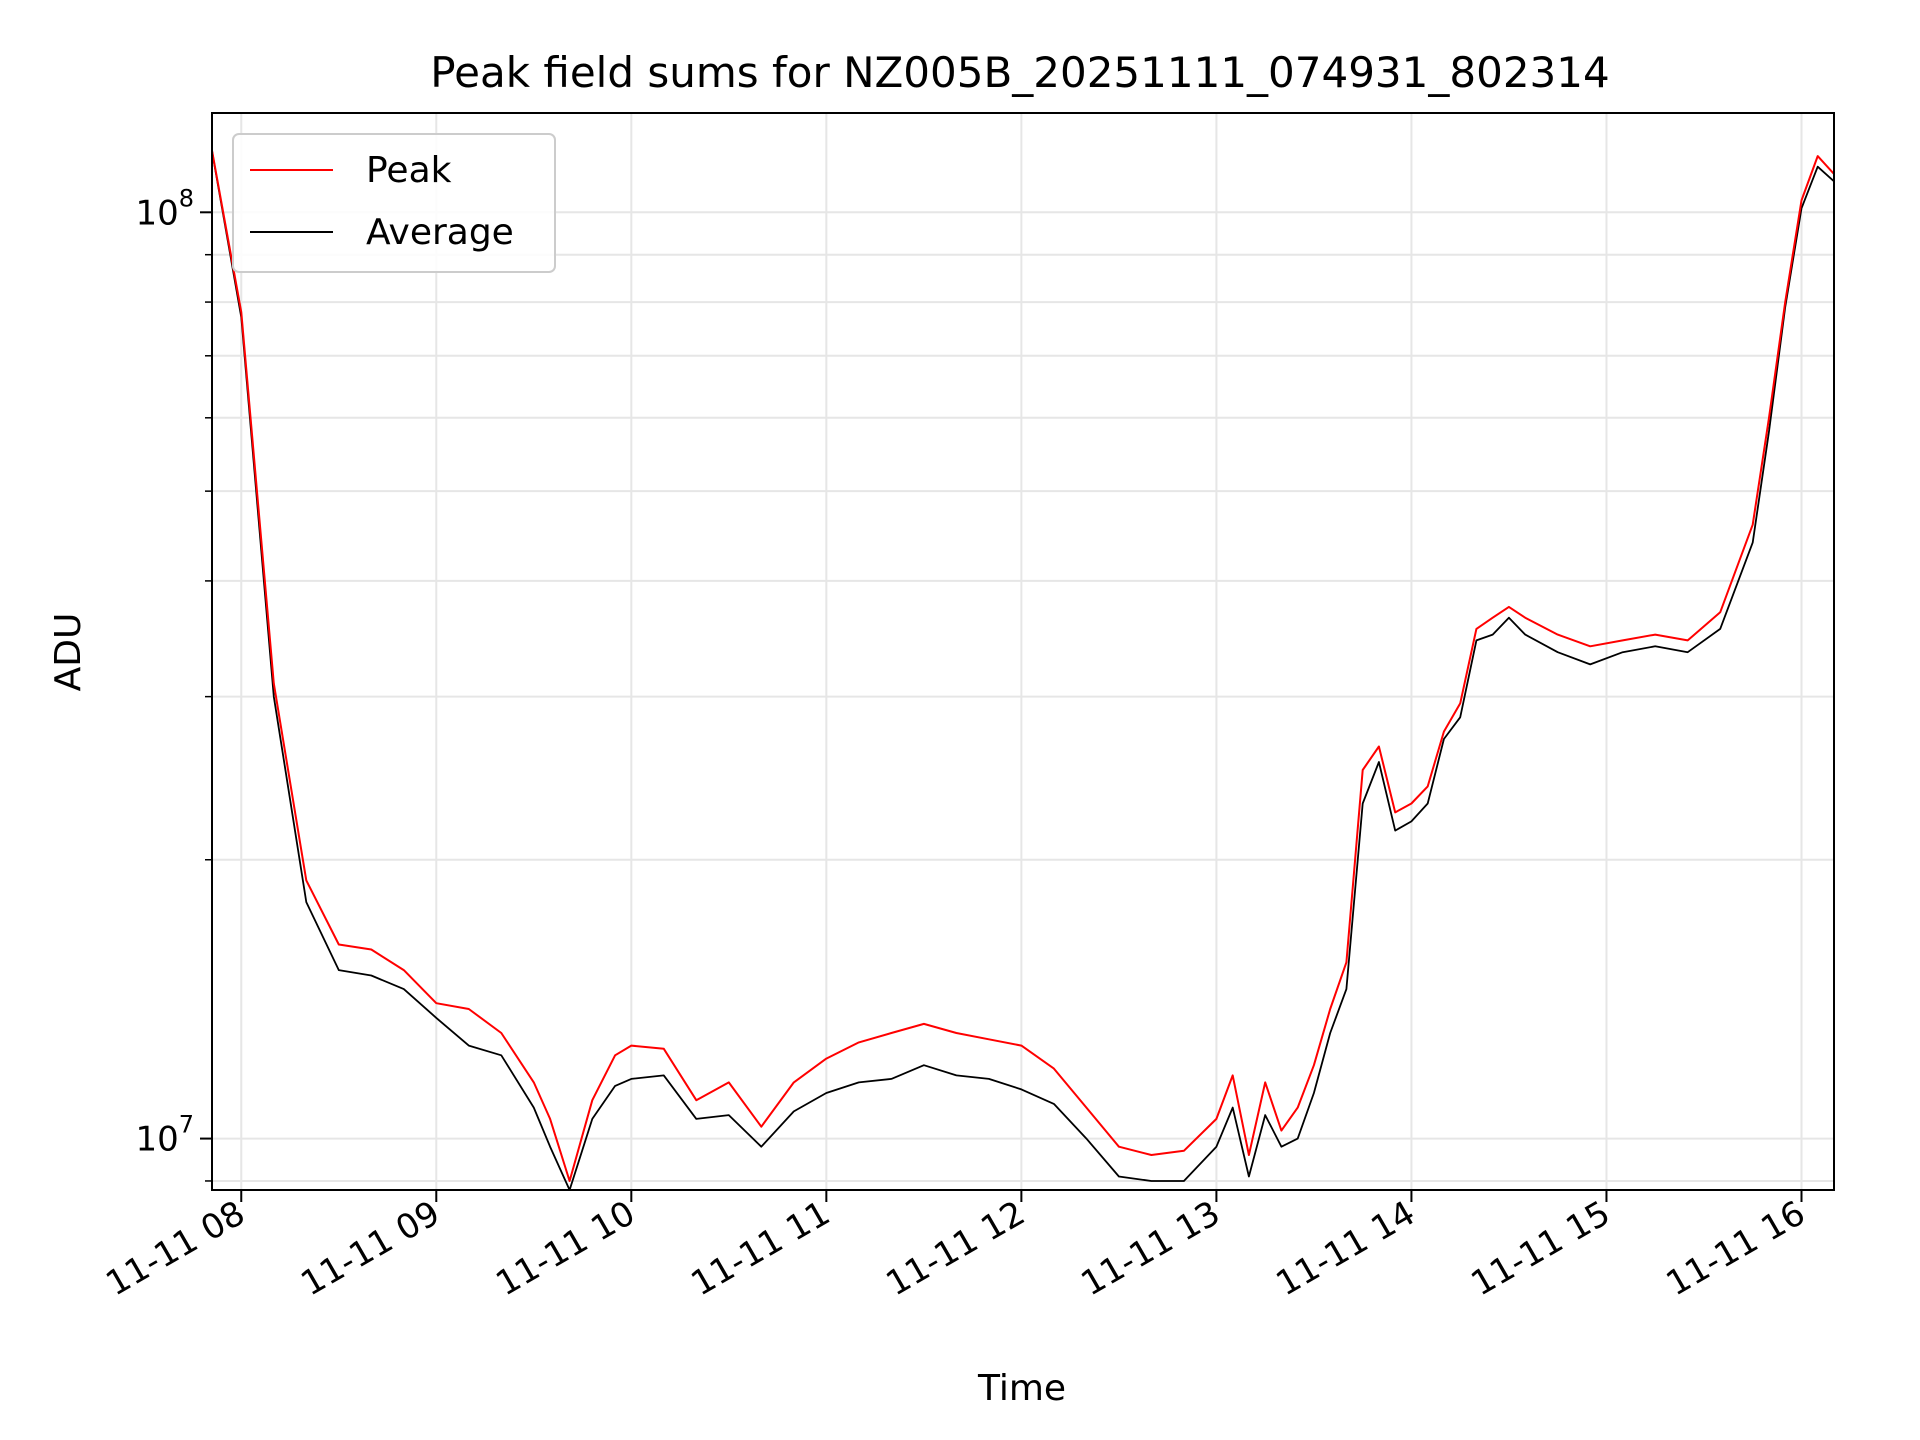 The width and height of the screenshot is (1920, 1440). What do you see at coordinates (68, 652) in the screenshot?
I see `y-axis-title: ADU` at bounding box center [68, 652].